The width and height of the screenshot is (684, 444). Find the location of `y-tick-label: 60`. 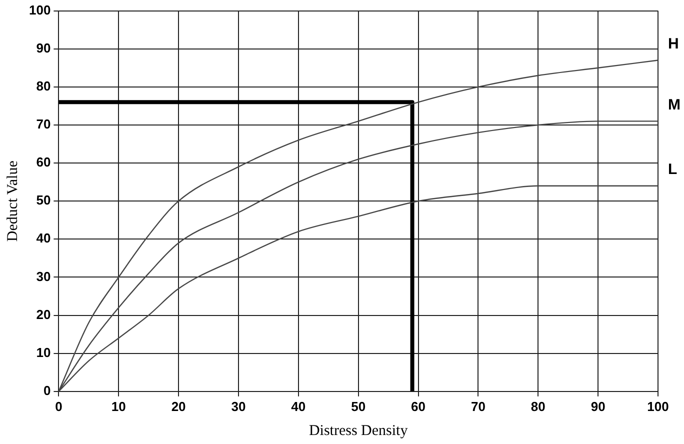

y-tick-label: 60 is located at coordinates (43, 162).